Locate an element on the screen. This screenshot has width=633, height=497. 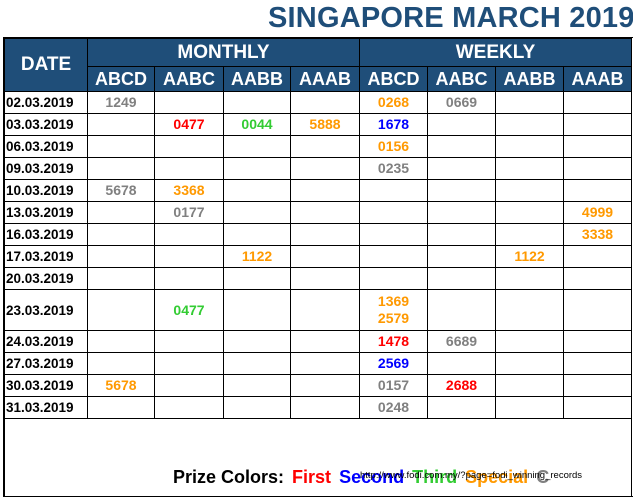
result-number: 0157 is located at coordinates (393, 385).